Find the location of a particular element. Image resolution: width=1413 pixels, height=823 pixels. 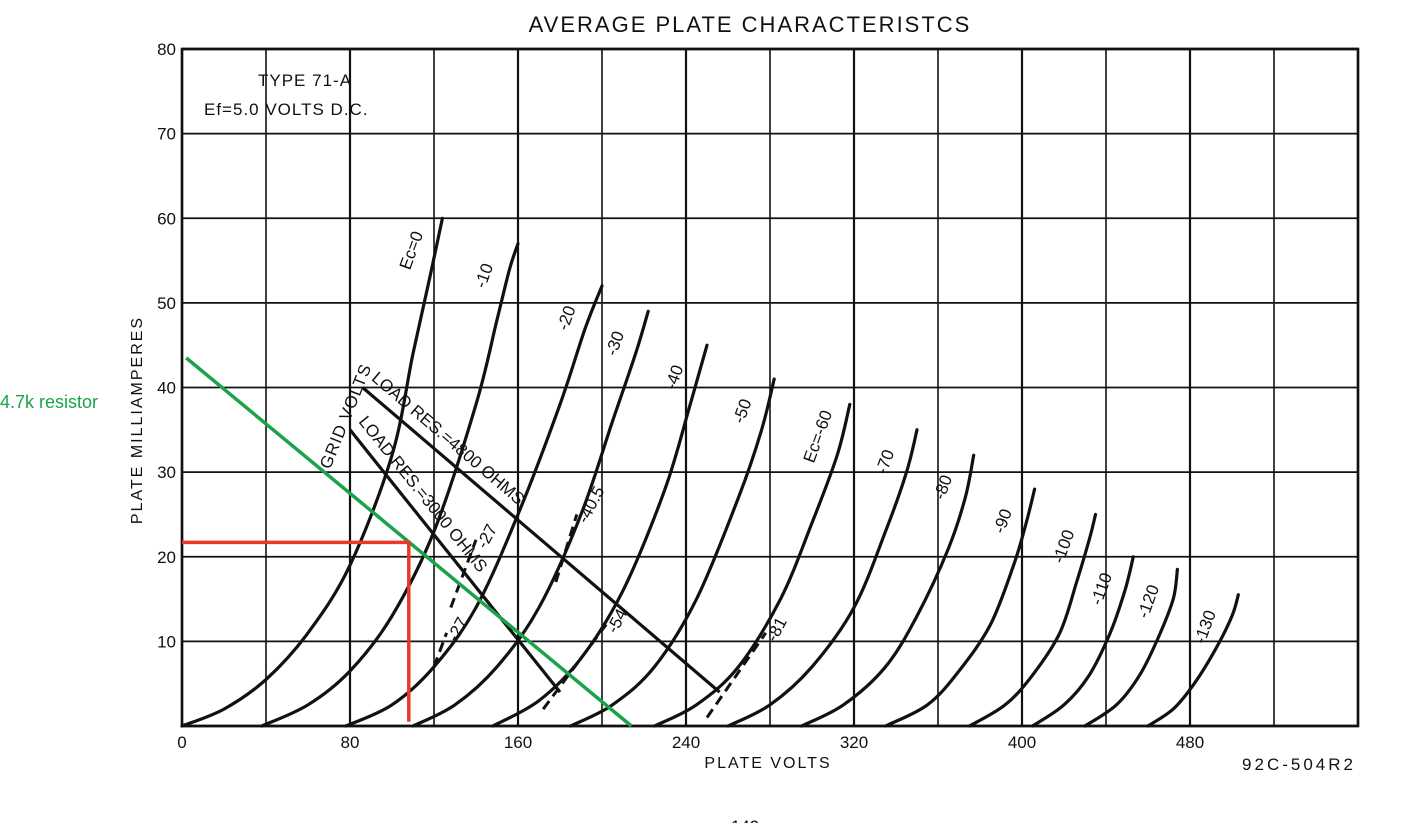

curve-label: -110 is located at coordinates (1101, 588).